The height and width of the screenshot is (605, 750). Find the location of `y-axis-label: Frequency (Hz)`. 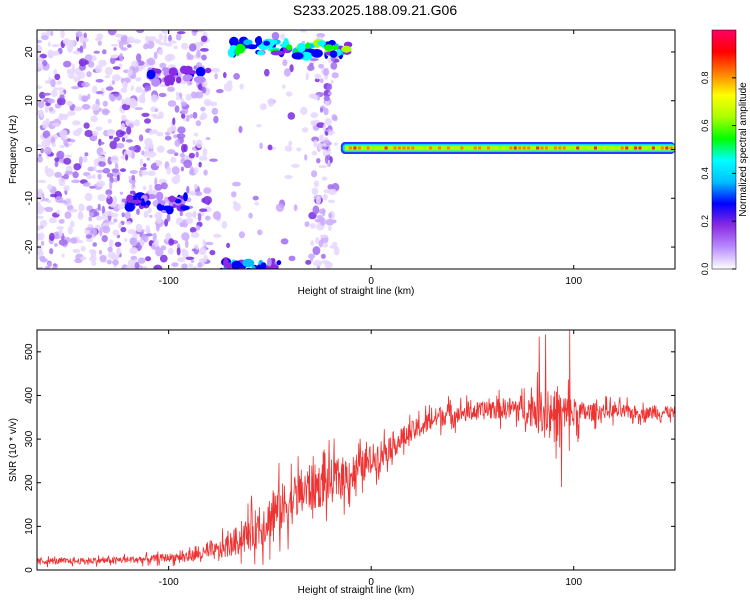

y-axis-label: Frequency (Hz) is located at coordinates (13, 149).